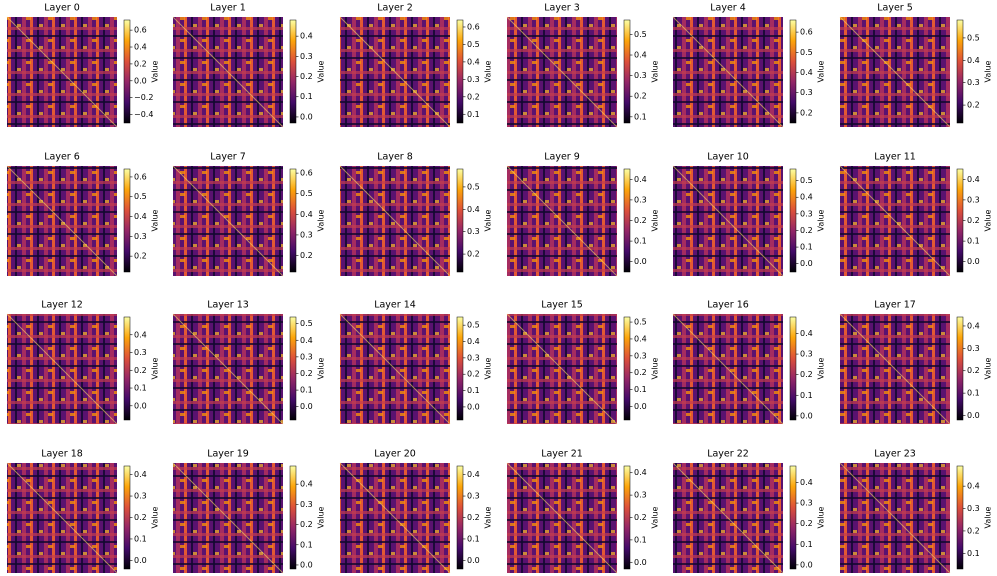 This screenshot has width=997, height=576. What do you see at coordinates (895, 454) in the screenshot?
I see `panel-title: Layer 23` at bounding box center [895, 454].